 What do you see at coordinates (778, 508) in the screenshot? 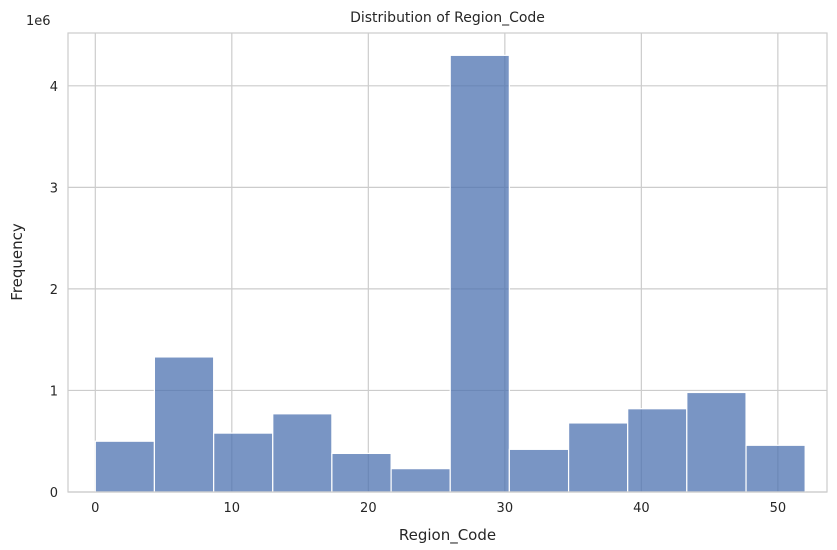
I see `x-tick-label: 50` at bounding box center [778, 508].